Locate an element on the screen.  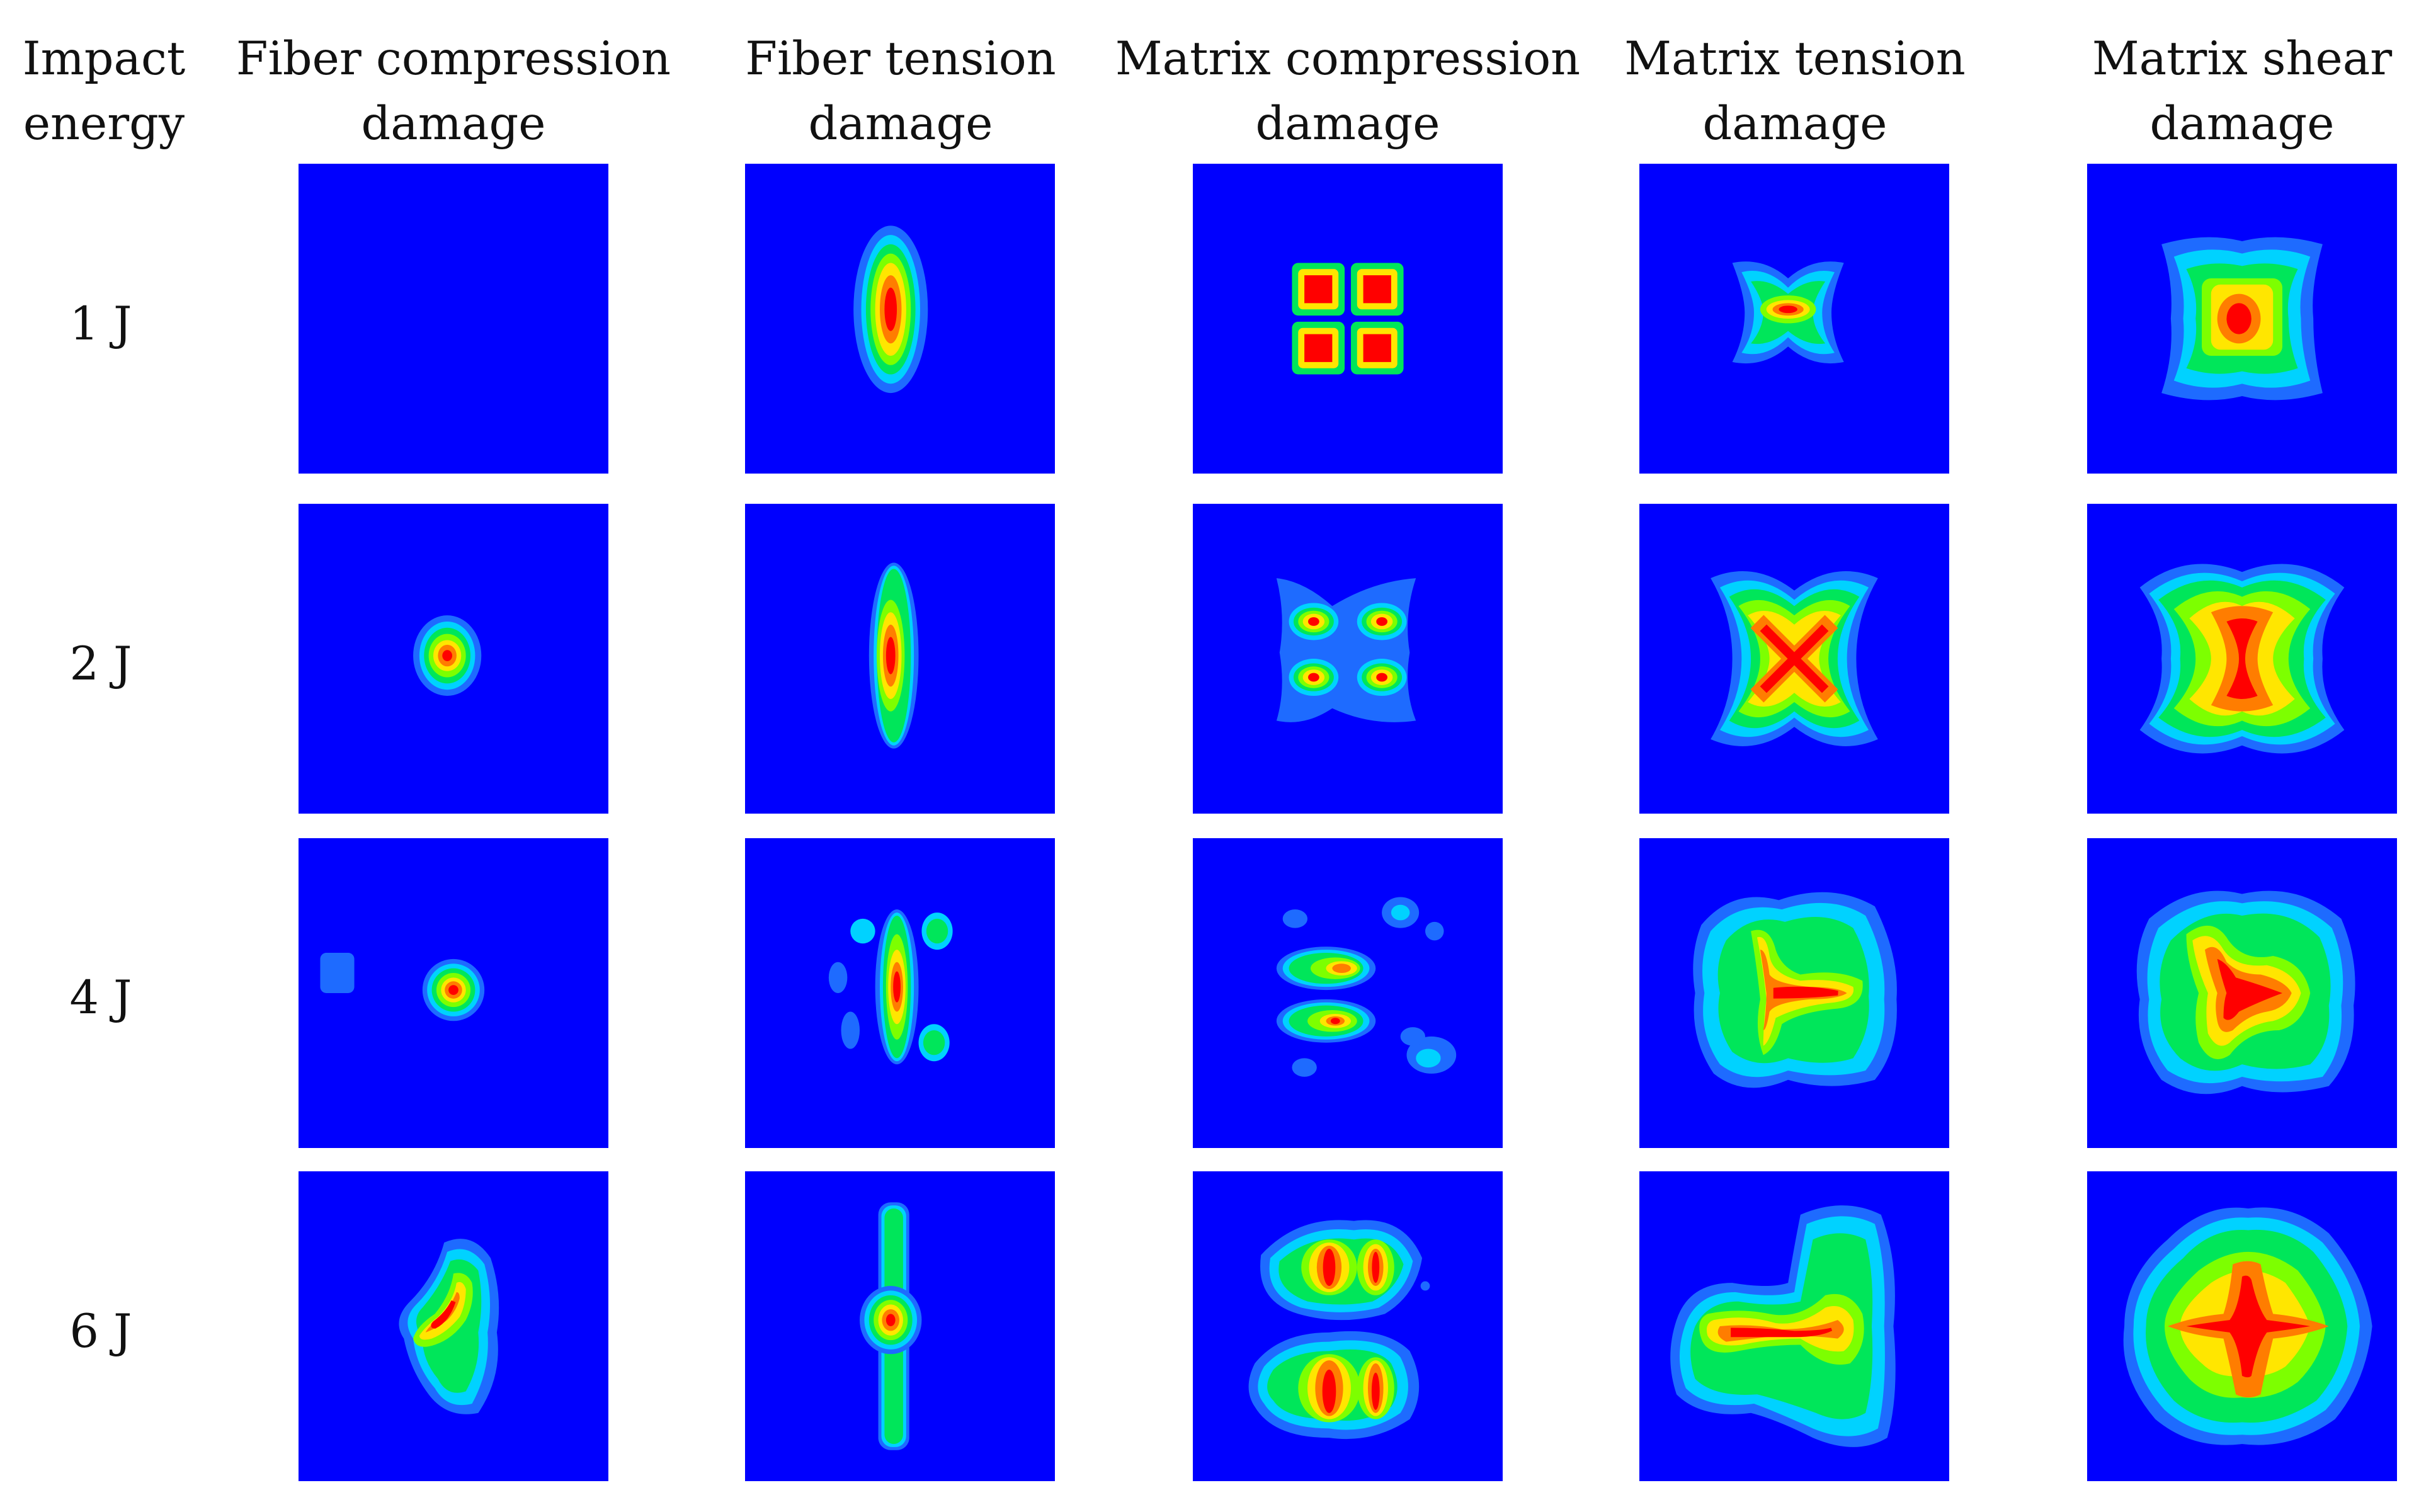
row-header-line2: energy is located at coordinates (104, 124).